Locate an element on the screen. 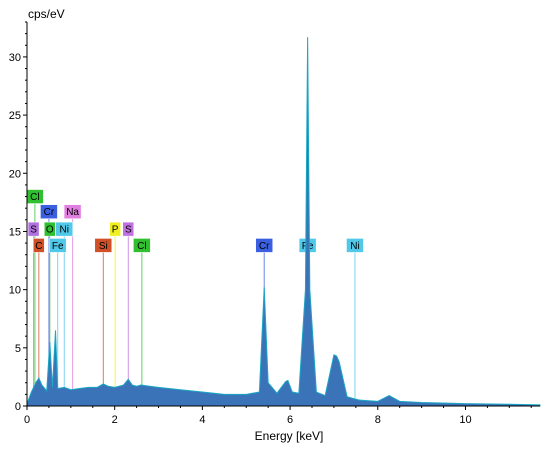 Image resolution: width=550 pixels, height=449 pixels. y-tick-label: 5 is located at coordinates (18, 349).